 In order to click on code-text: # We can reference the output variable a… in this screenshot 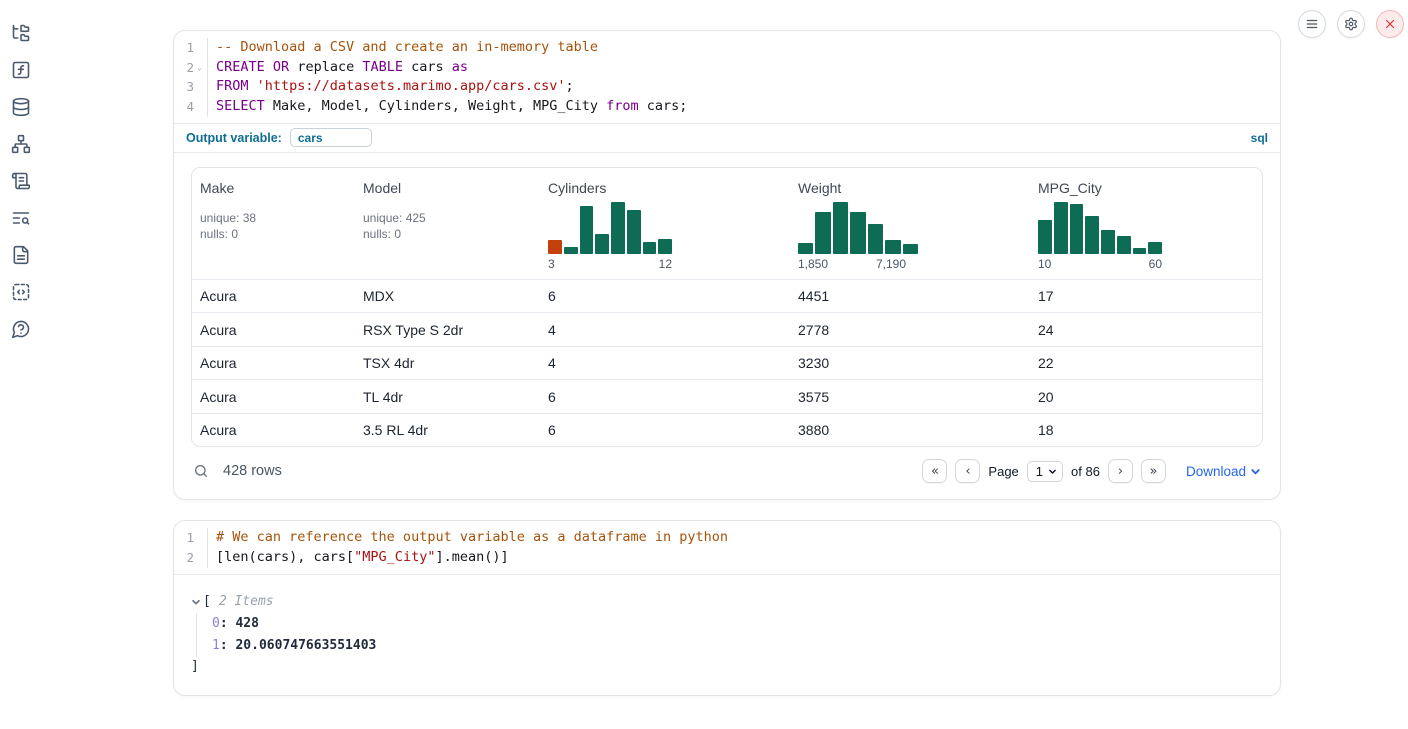, I will do `click(472, 537)`.